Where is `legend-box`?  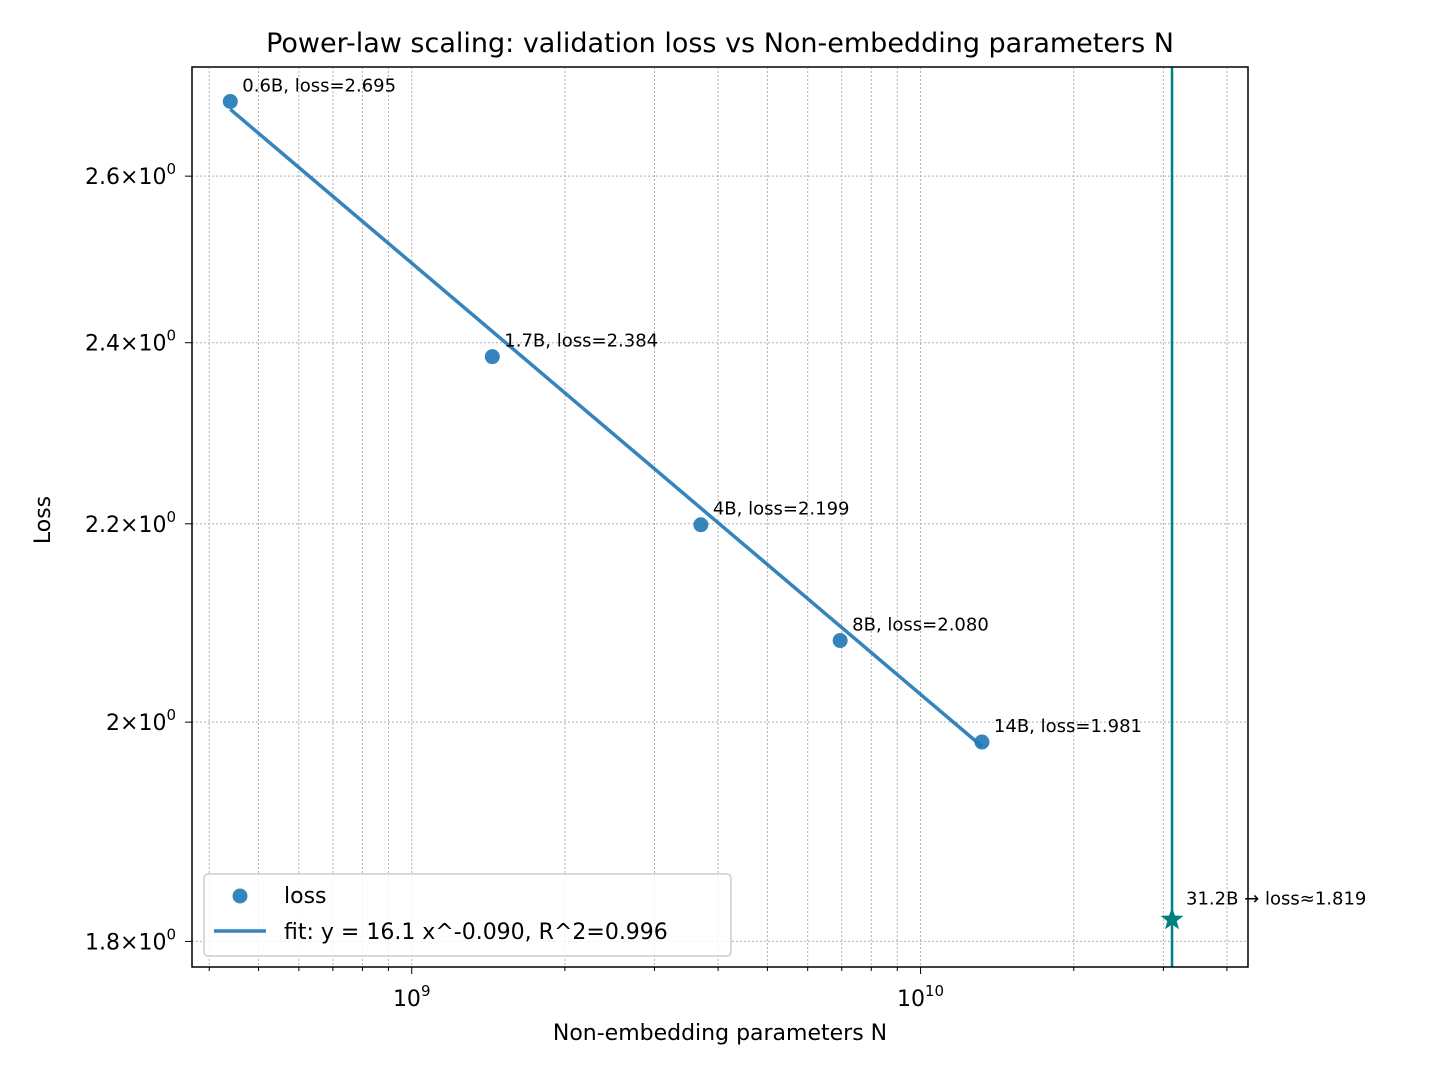
legend-box is located at coordinates (467, 915).